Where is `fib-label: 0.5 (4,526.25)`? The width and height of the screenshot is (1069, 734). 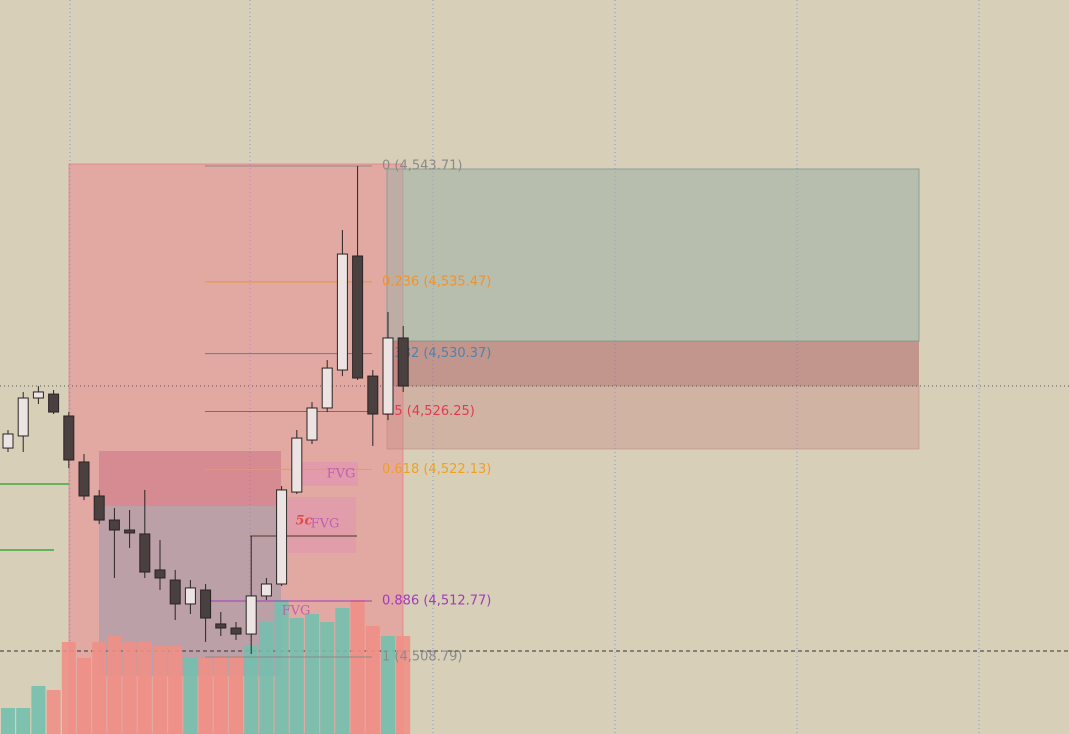
fib-label: 0.5 (4,526.25) is located at coordinates (428, 411).